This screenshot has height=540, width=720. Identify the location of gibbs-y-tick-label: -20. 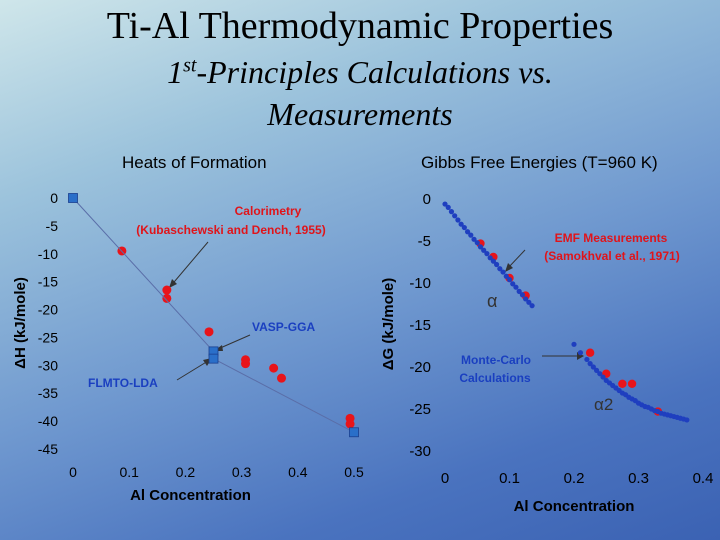
(420, 367).